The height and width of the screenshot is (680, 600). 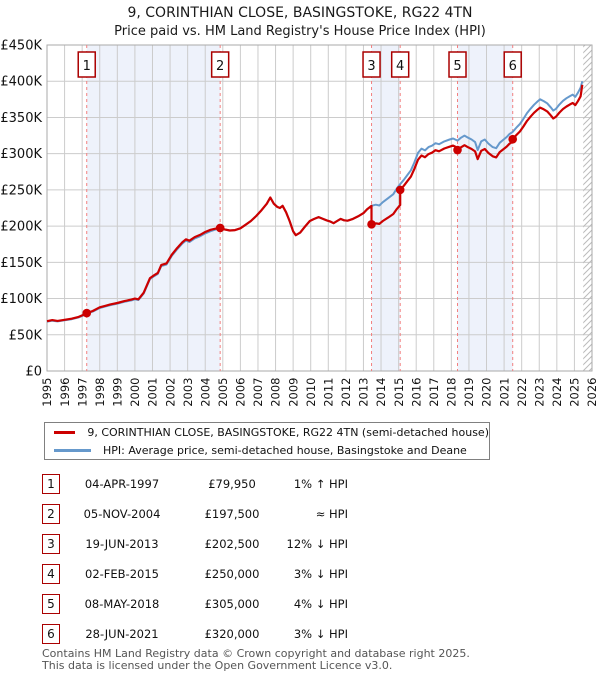 I want to click on transaction-hpi-relation: 12% ↓ HPI, so click(x=317, y=544).